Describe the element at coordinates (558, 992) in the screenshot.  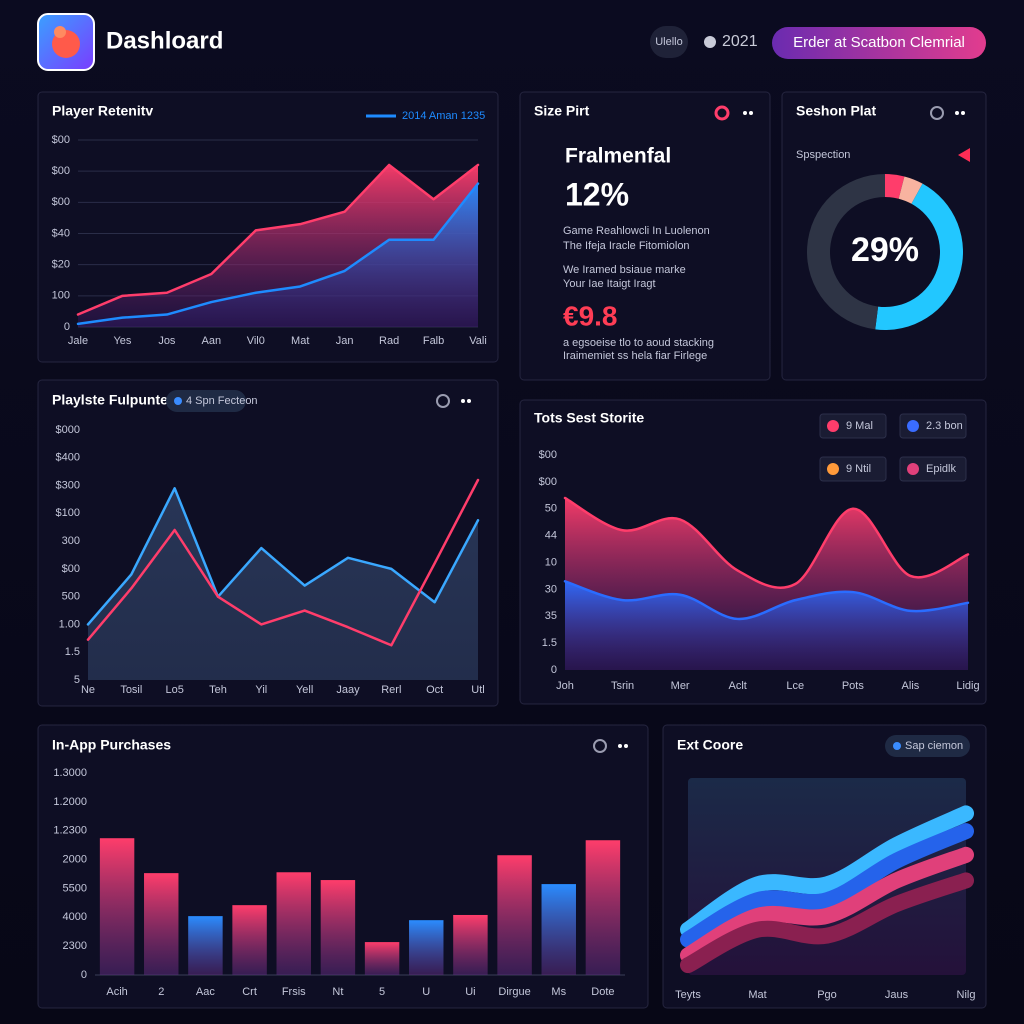
I see `x-tick-label: Ms` at that location.